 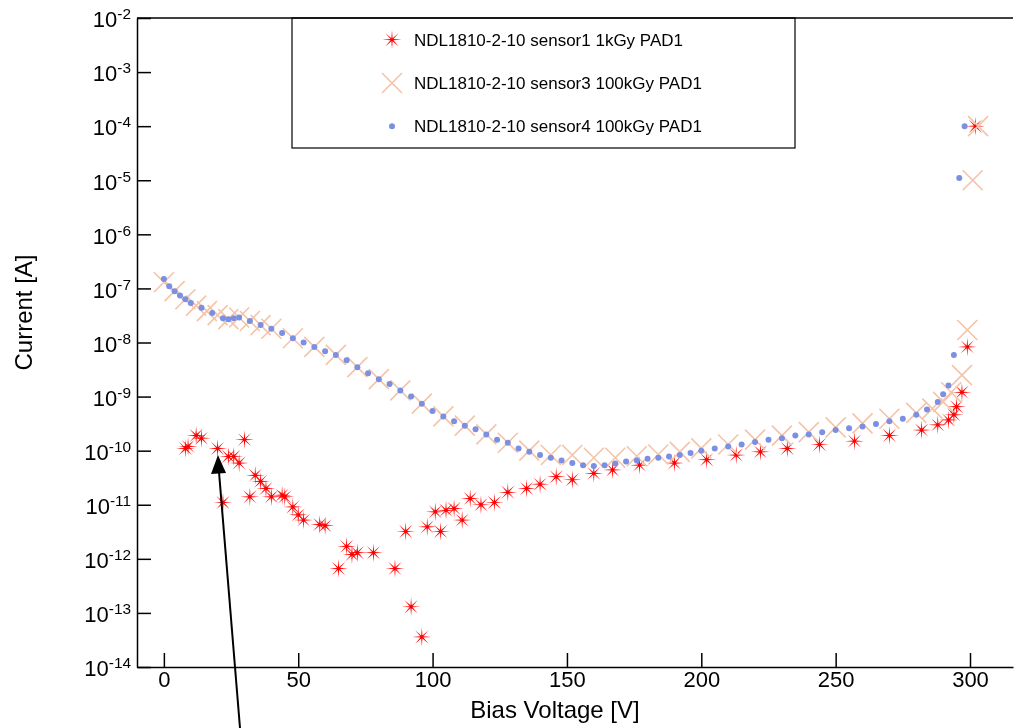 I want to click on x-tick-label: 150, so click(x=567, y=679).